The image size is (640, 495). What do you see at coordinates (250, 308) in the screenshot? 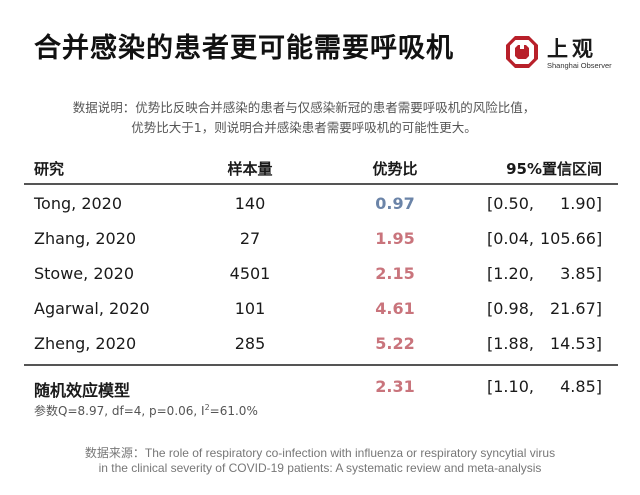
I see `sample-size: 101` at bounding box center [250, 308].